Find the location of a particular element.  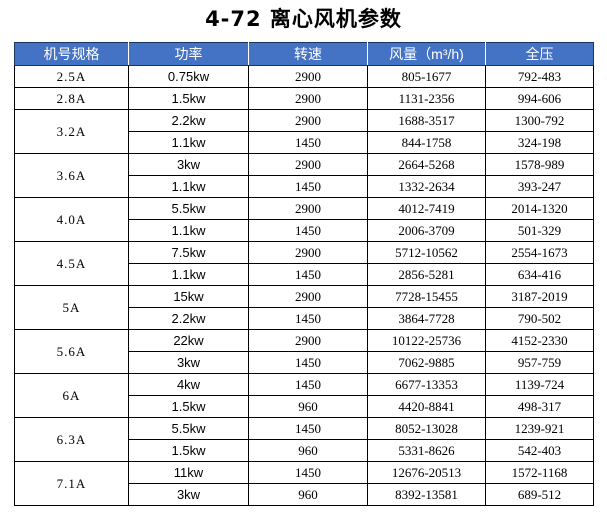

table-header-row: 机号规格 功率 转速 风量（m³/h) 全压 is located at coordinates (304, 54).